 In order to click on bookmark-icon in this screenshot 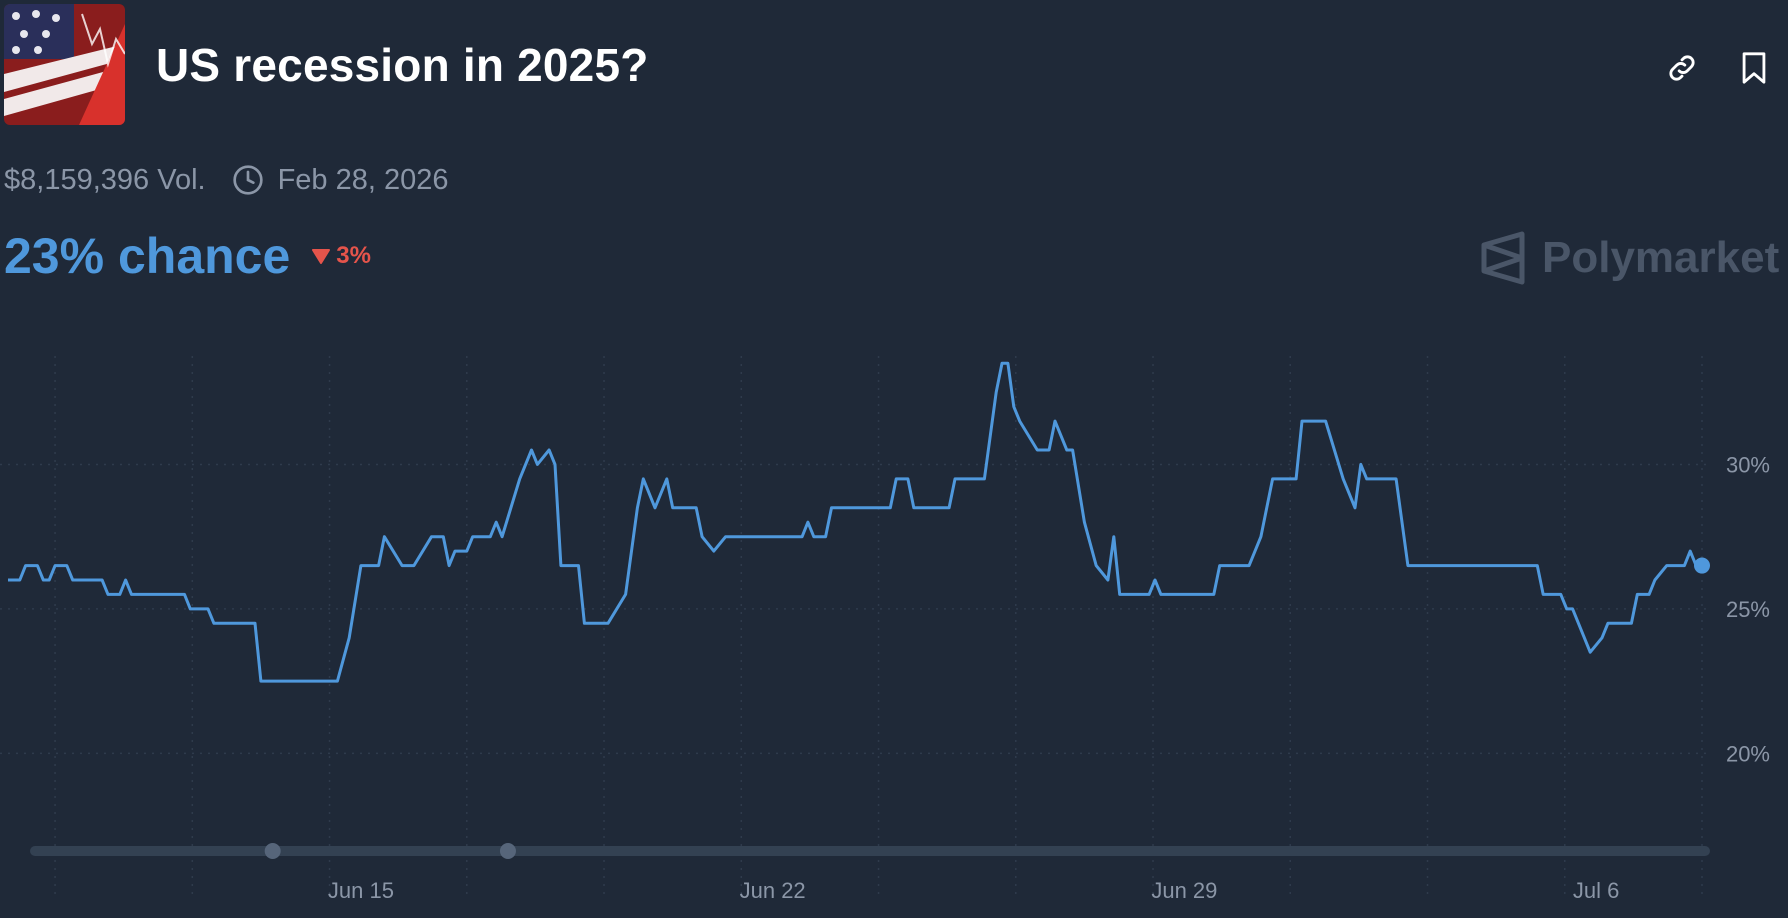, I will do `click(1754, 68)`.